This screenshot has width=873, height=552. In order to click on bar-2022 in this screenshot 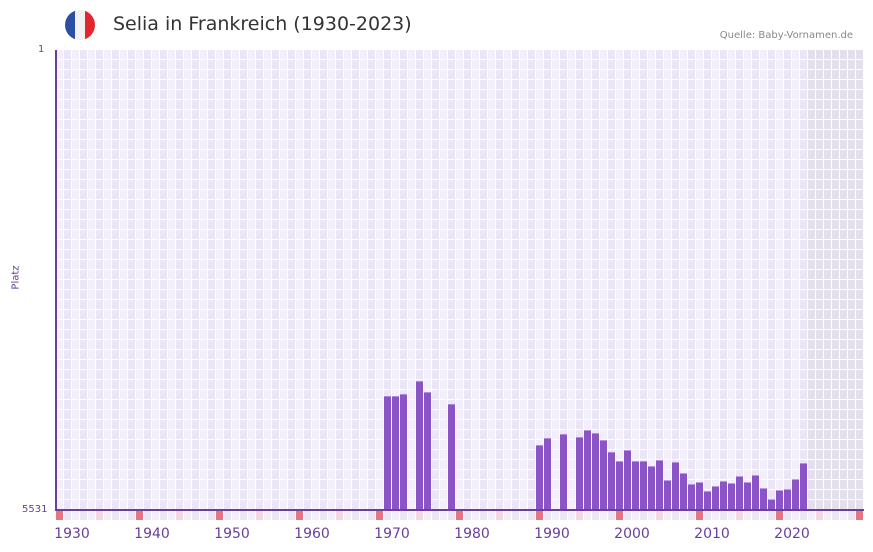, I will do `click(795, 494)`.